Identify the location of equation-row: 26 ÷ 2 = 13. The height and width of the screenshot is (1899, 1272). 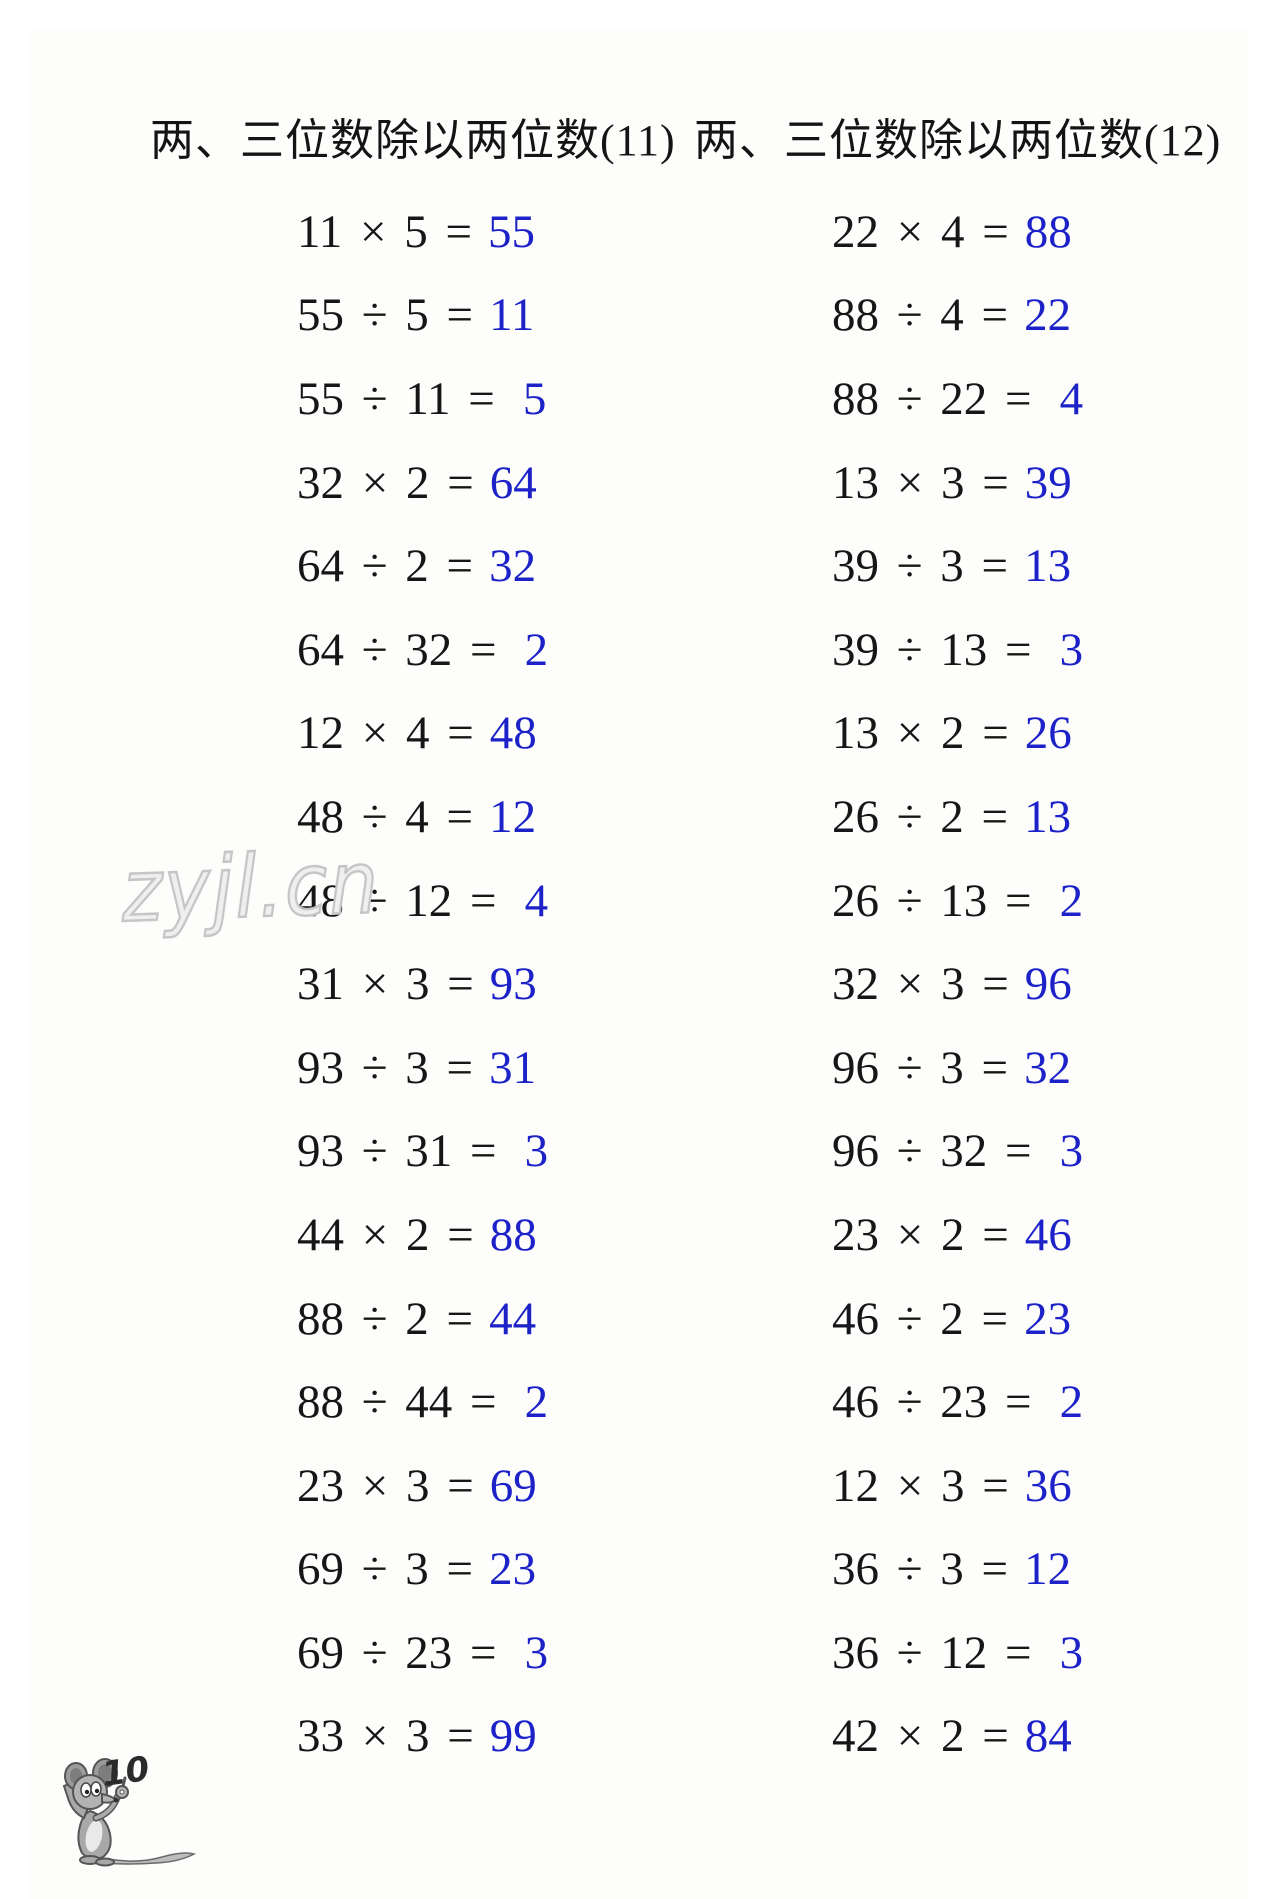
(957, 817).